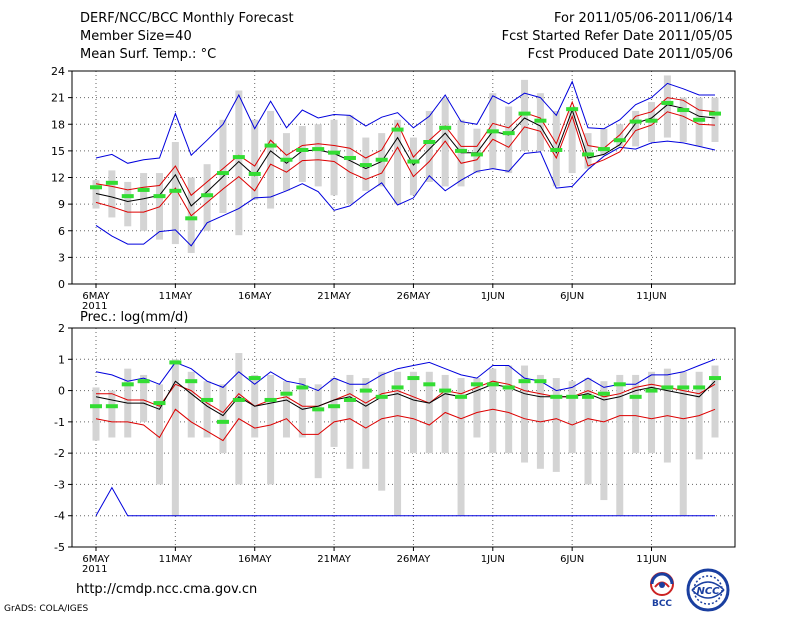  What do you see at coordinates (617, 36) in the screenshot?
I see `forecast-started-date: Fcst Started Refer Date 2011/05/05` at bounding box center [617, 36].